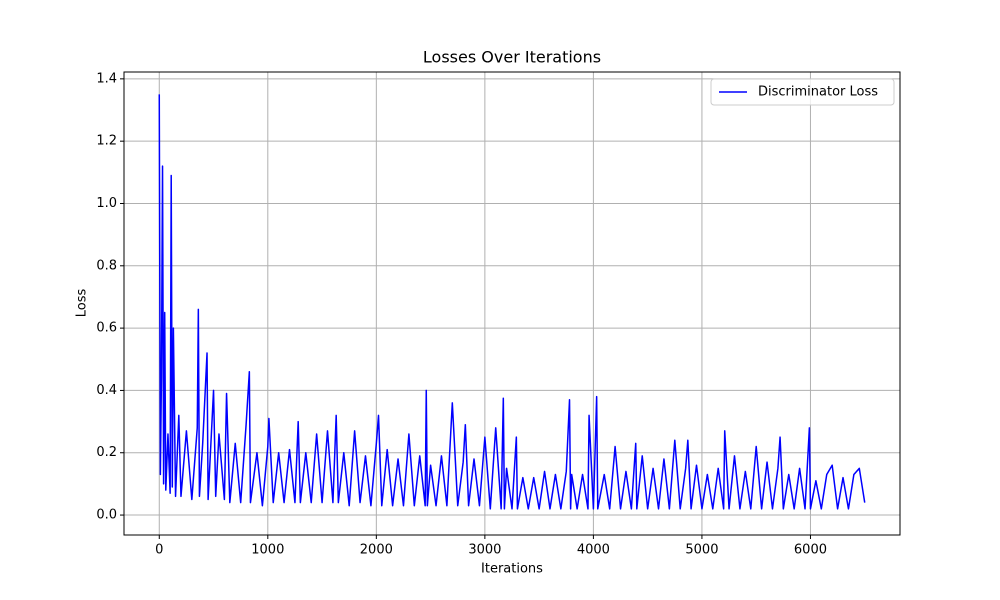  I want to click on x-tick-label: 2000, so click(376, 550).